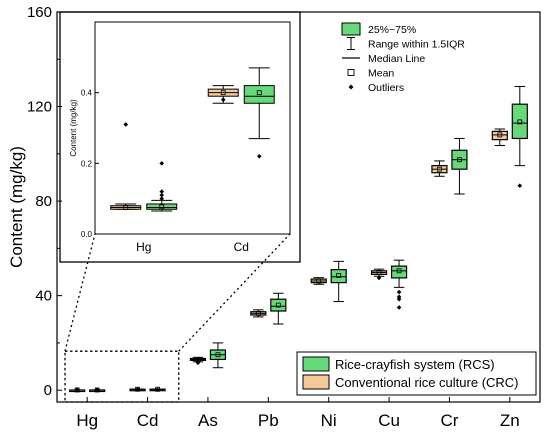 The height and width of the screenshot is (434, 550). What do you see at coordinates (389, 420) in the screenshot?
I see `x-tick-label-cu: Cu` at bounding box center [389, 420].